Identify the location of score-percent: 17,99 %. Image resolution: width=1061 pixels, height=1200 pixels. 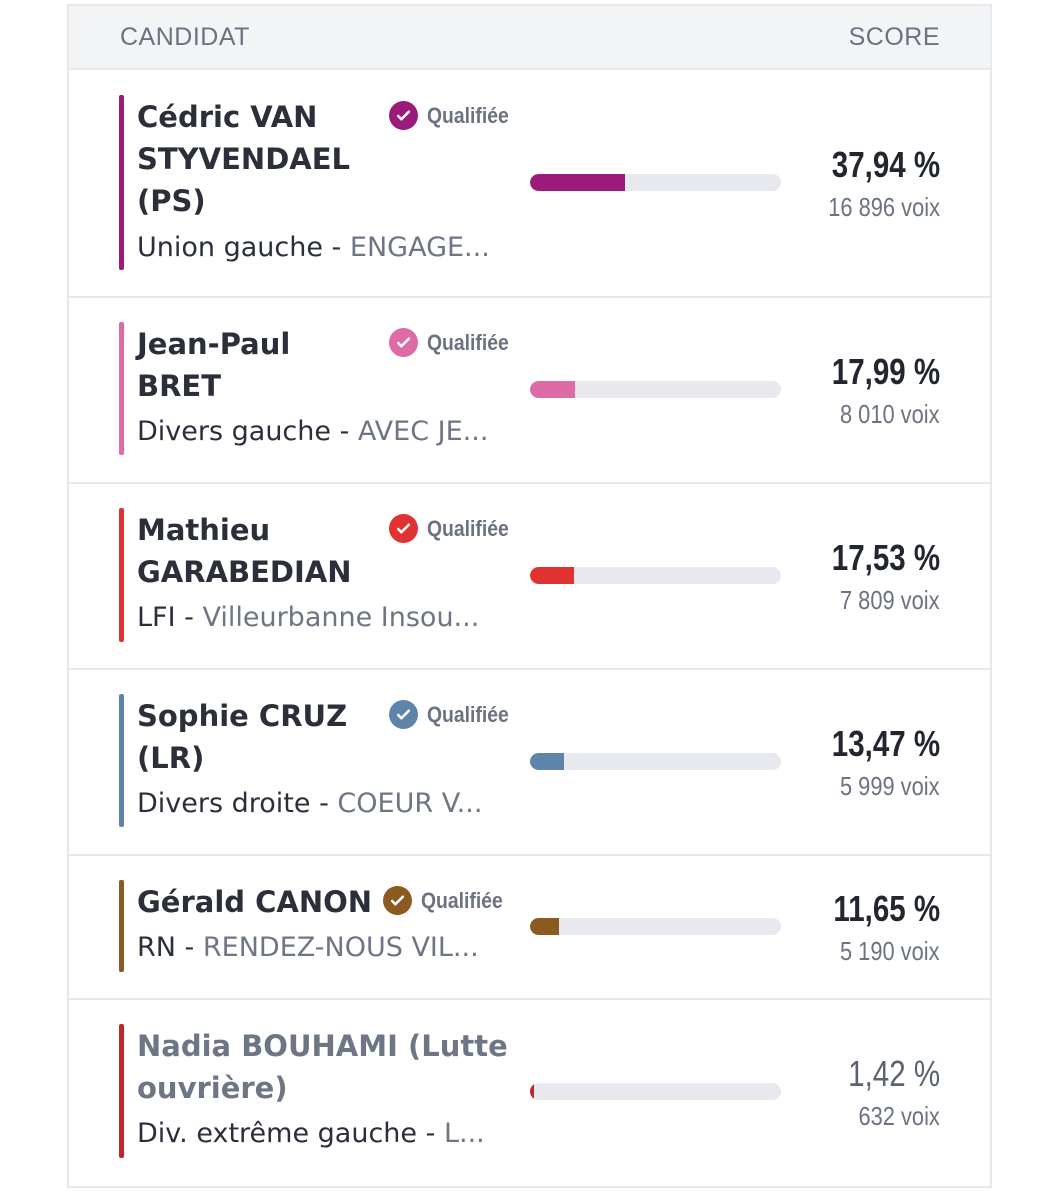
(885, 371).